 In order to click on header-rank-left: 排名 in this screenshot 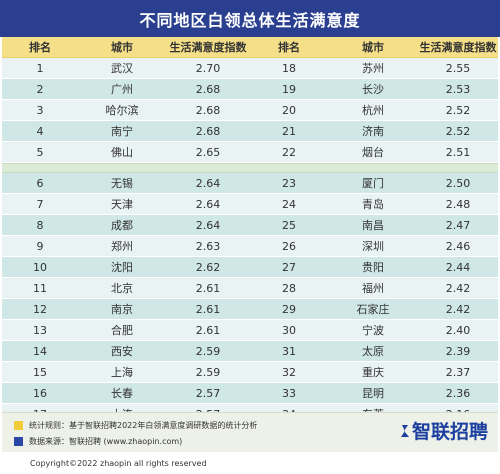, I will do `click(40, 47)`.